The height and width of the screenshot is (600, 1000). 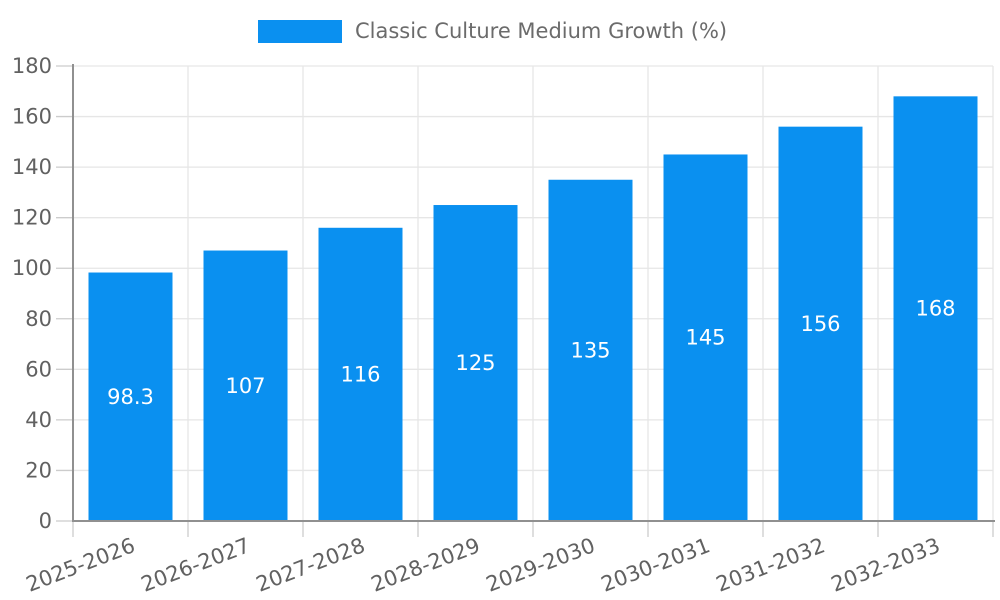 What do you see at coordinates (300, 31) in the screenshot?
I see `legend-swatch` at bounding box center [300, 31].